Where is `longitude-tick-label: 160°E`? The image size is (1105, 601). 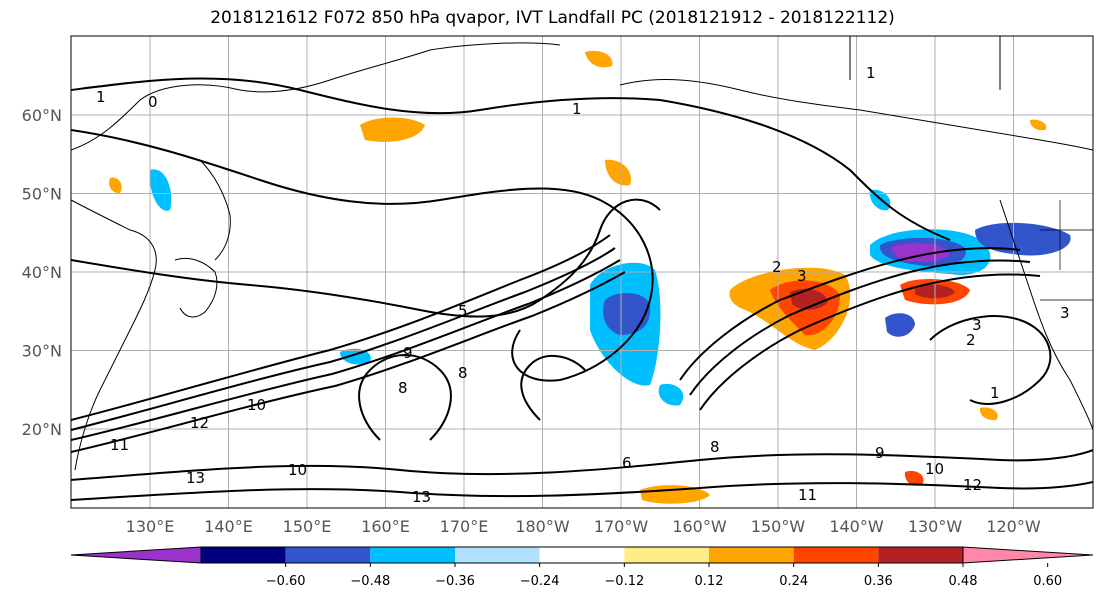
longitude-tick-label: 160°E is located at coordinates (385, 526).